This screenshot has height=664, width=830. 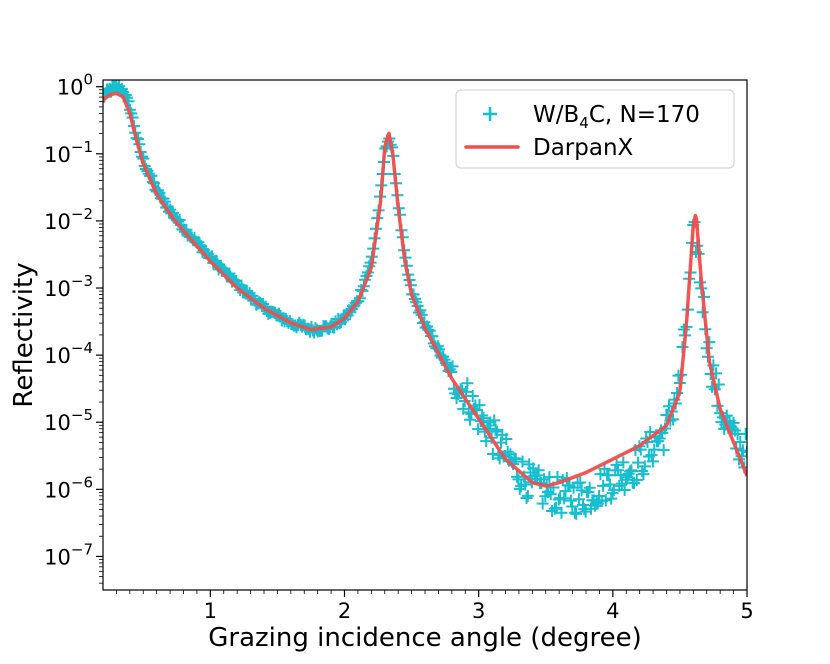 I want to click on legend-marker-scatter, so click(x=490, y=114).